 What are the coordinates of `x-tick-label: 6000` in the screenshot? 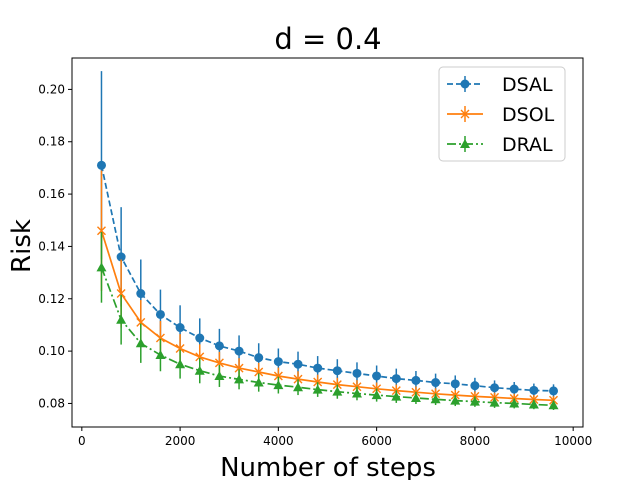 It's located at (376, 441).